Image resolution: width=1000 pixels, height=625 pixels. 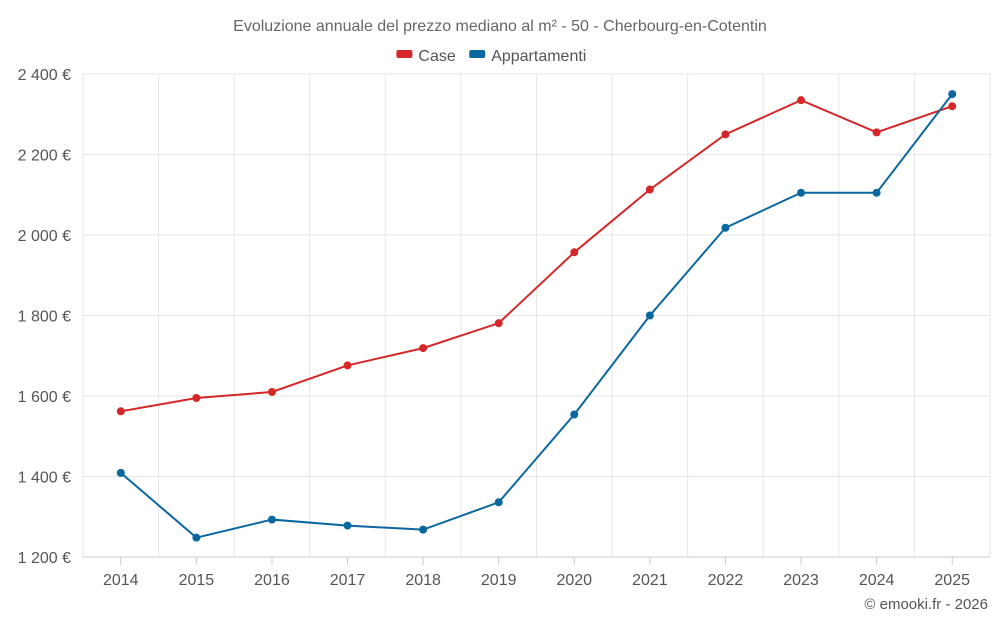 I want to click on x-tick-label: 2022, so click(x=726, y=580).